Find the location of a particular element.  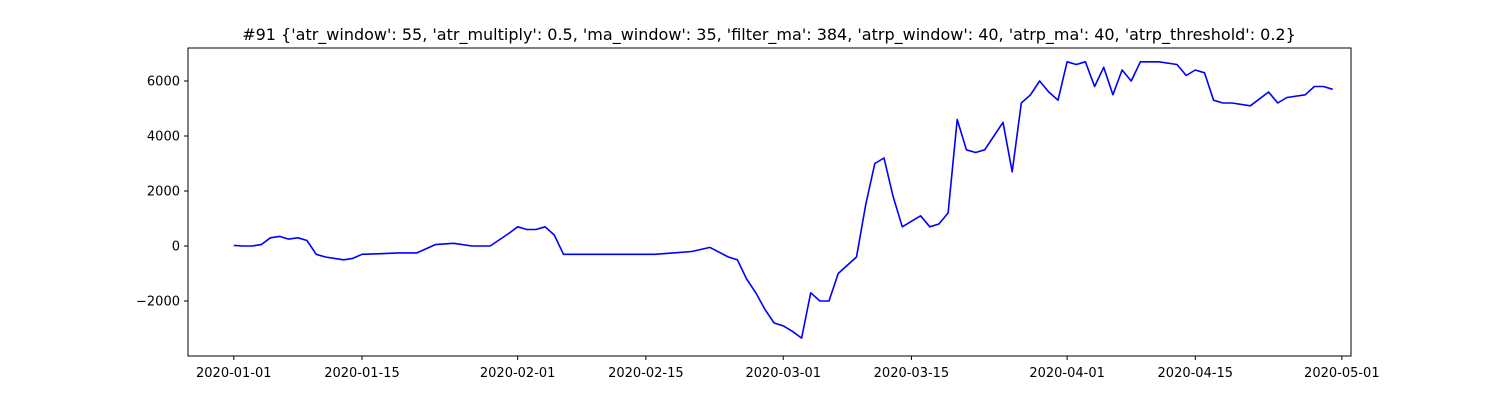

y-tick-label: 0 is located at coordinates (176, 247).